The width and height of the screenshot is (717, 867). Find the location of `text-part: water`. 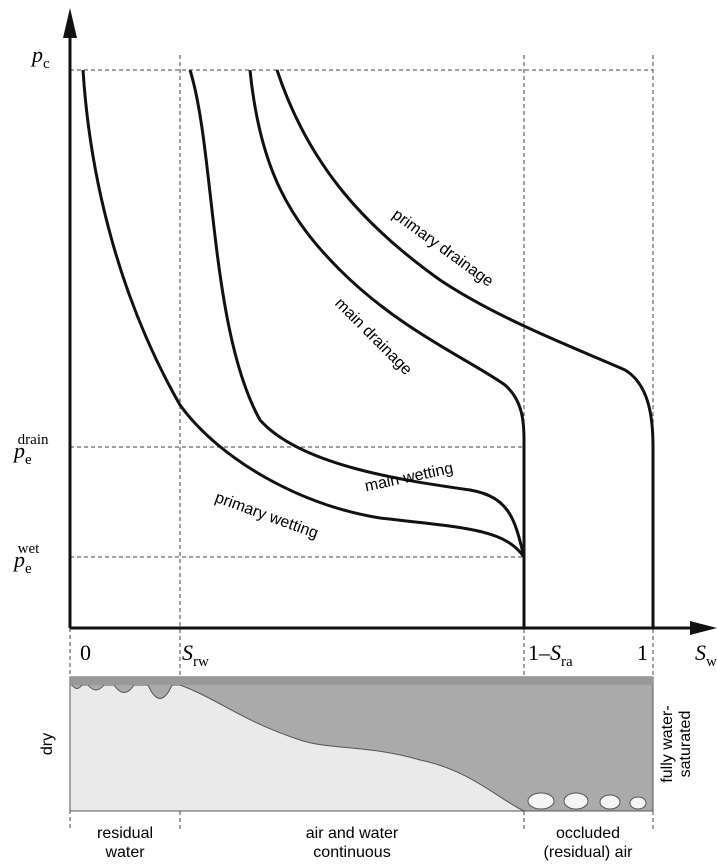

text-part: water is located at coordinates (124, 852).